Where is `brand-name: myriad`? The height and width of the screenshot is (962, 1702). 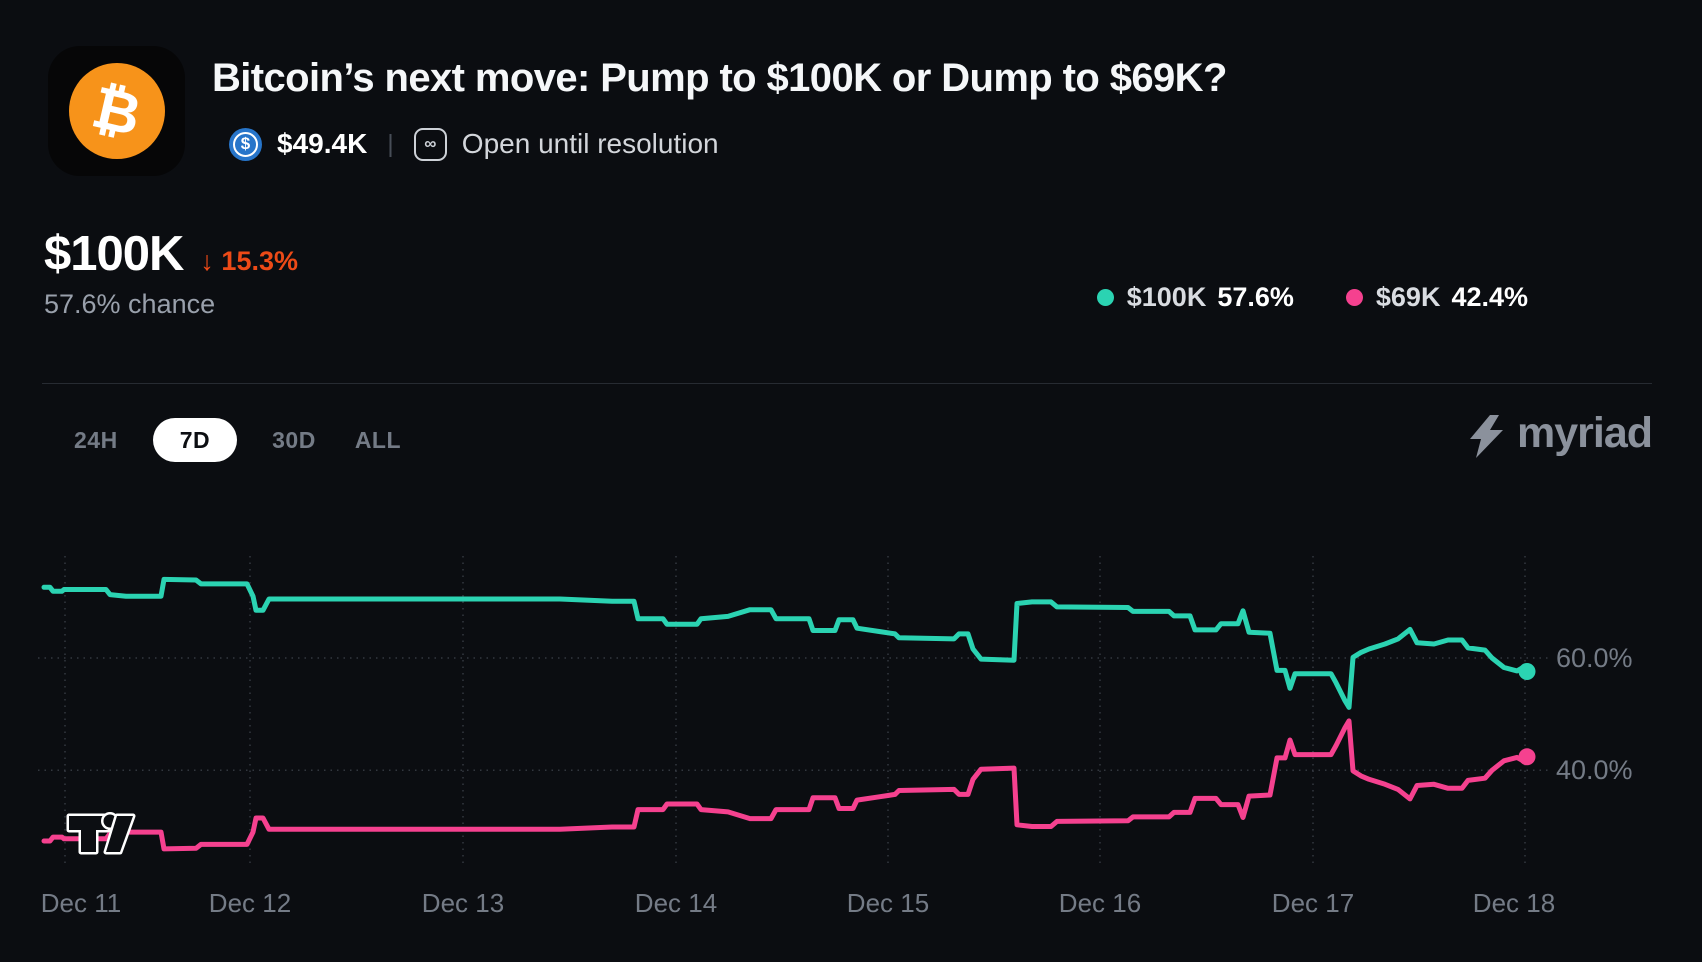 brand-name: myriad is located at coordinates (1584, 433).